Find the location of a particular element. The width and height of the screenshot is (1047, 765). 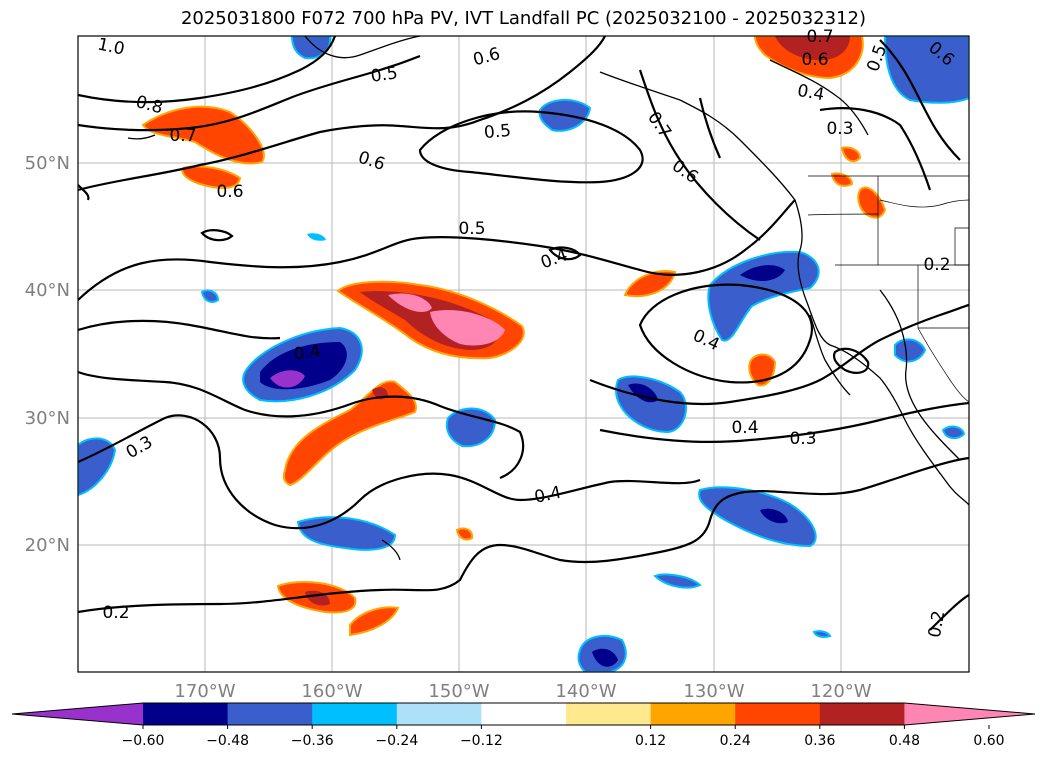

y-tick-label: 30°N is located at coordinates (47, 418).